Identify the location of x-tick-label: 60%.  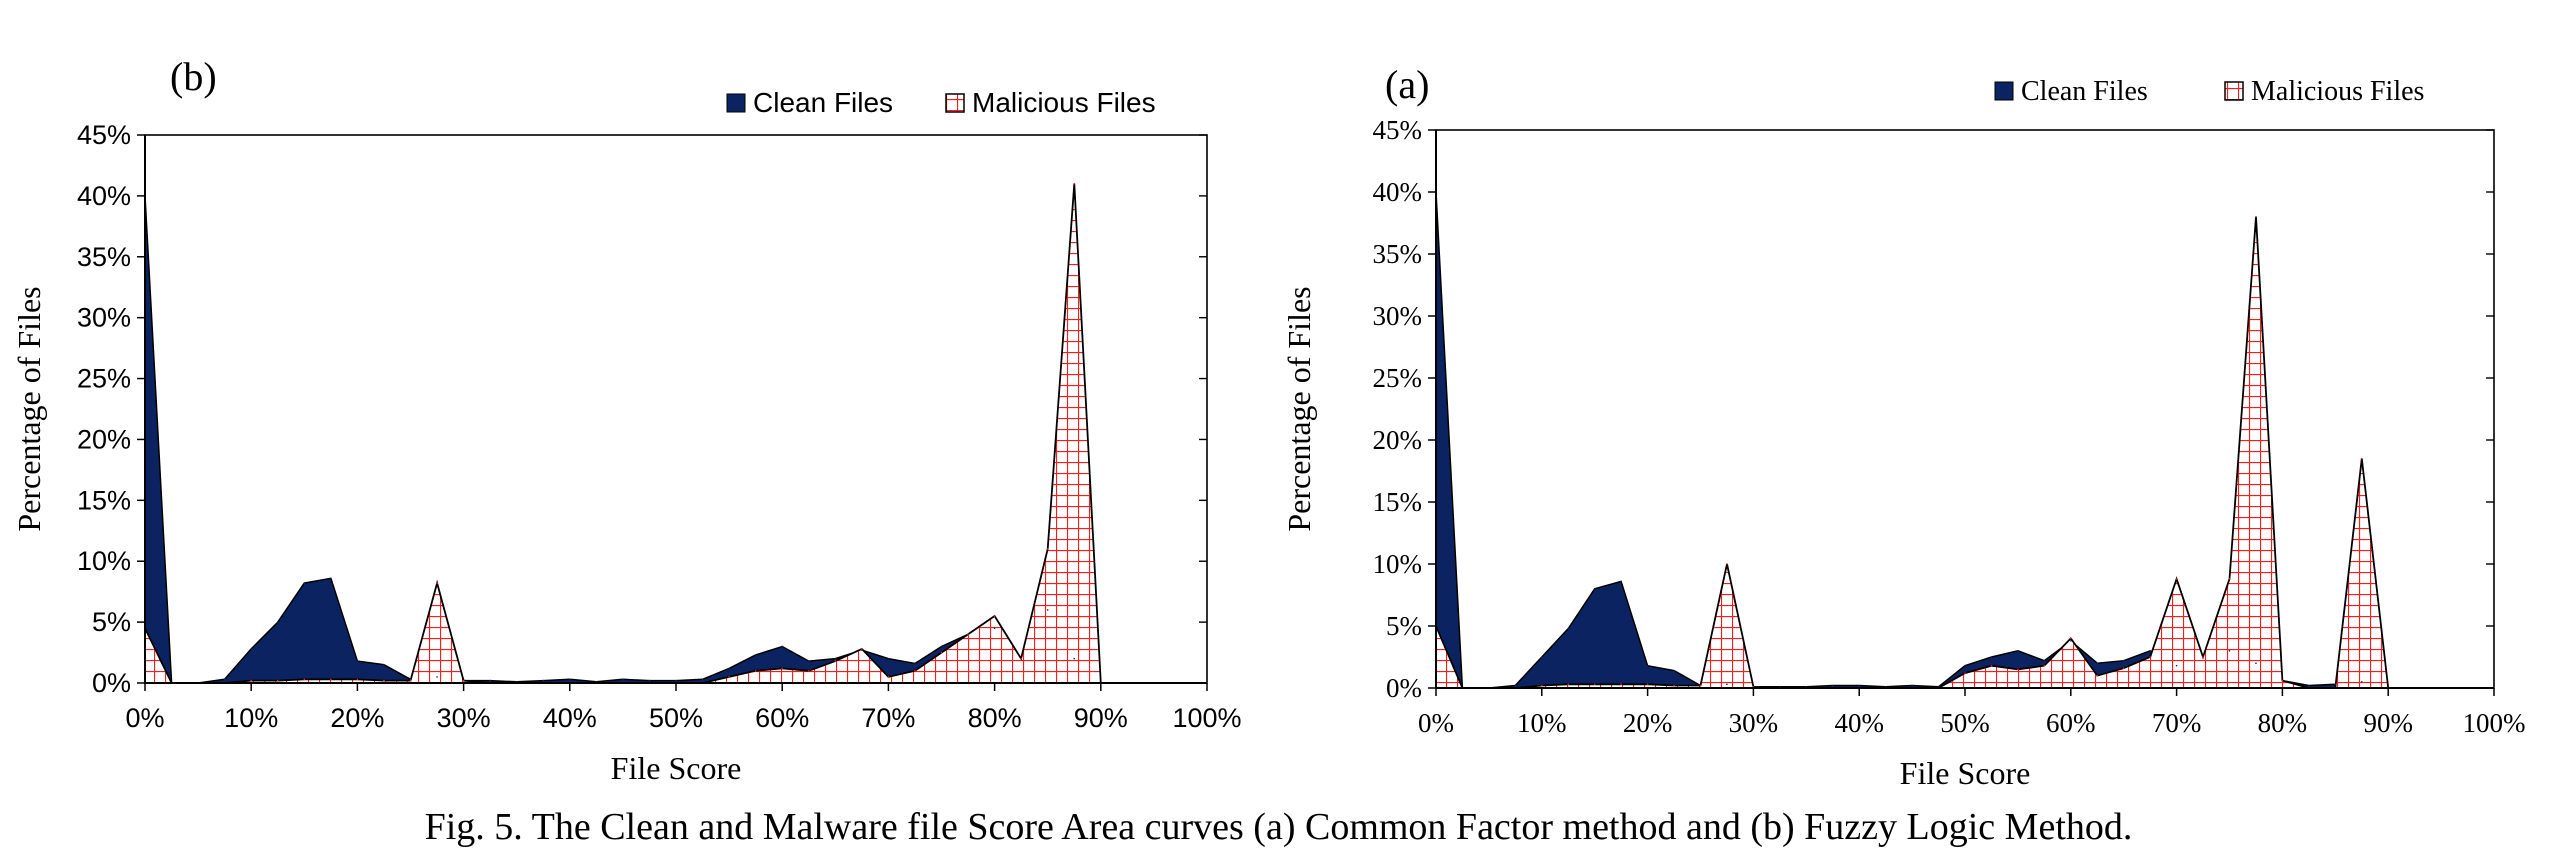
(782, 718).